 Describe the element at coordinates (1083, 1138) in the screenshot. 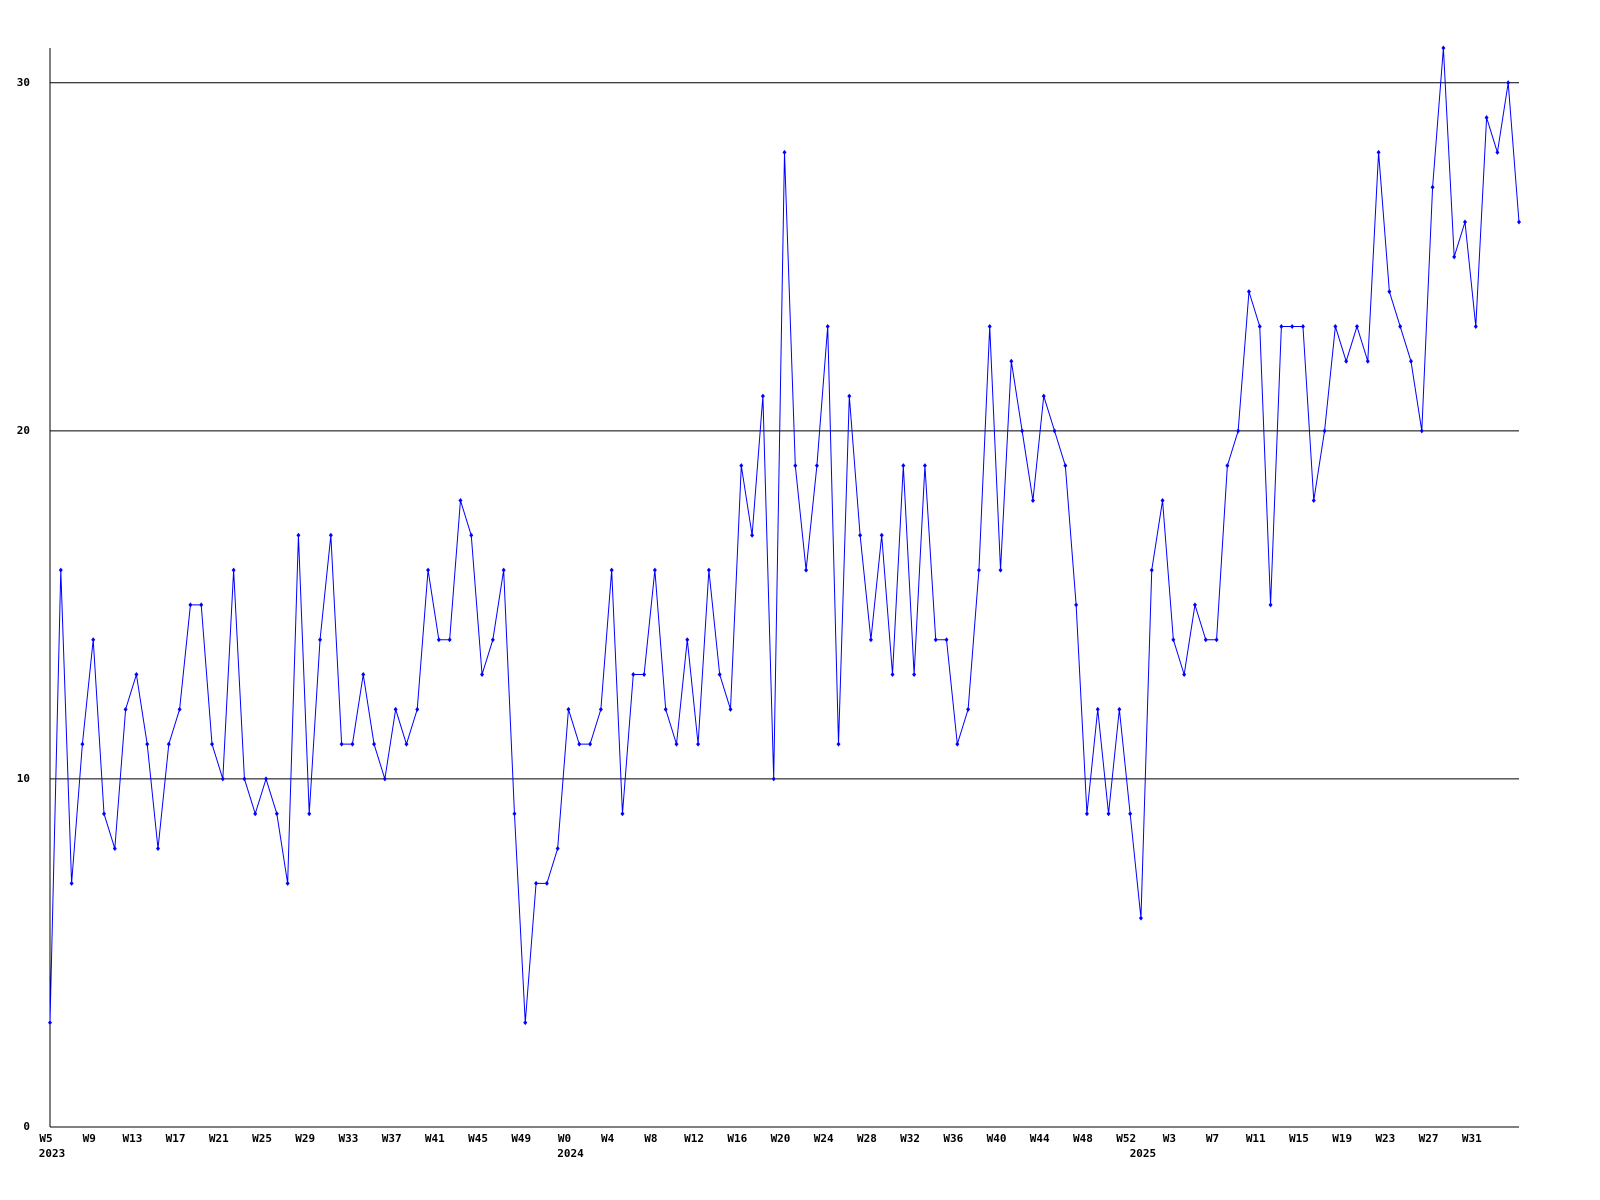

I see `x-tick-label: W48` at that location.